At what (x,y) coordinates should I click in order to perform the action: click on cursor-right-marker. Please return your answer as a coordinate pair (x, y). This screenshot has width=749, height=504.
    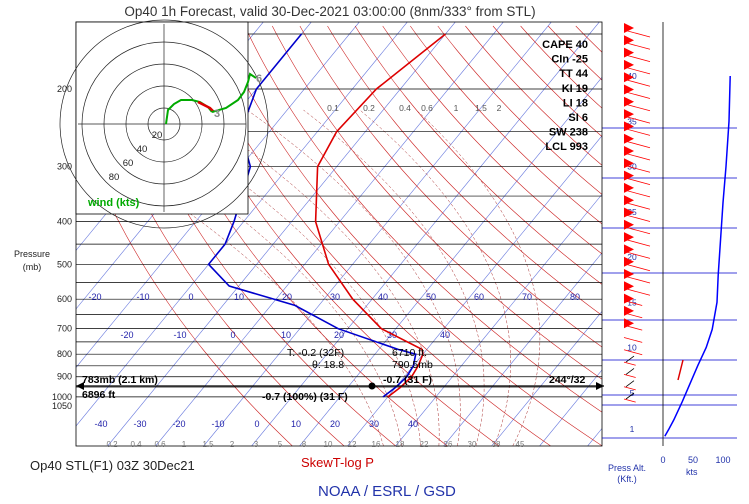
    Looking at the image, I should click on (600, 386).